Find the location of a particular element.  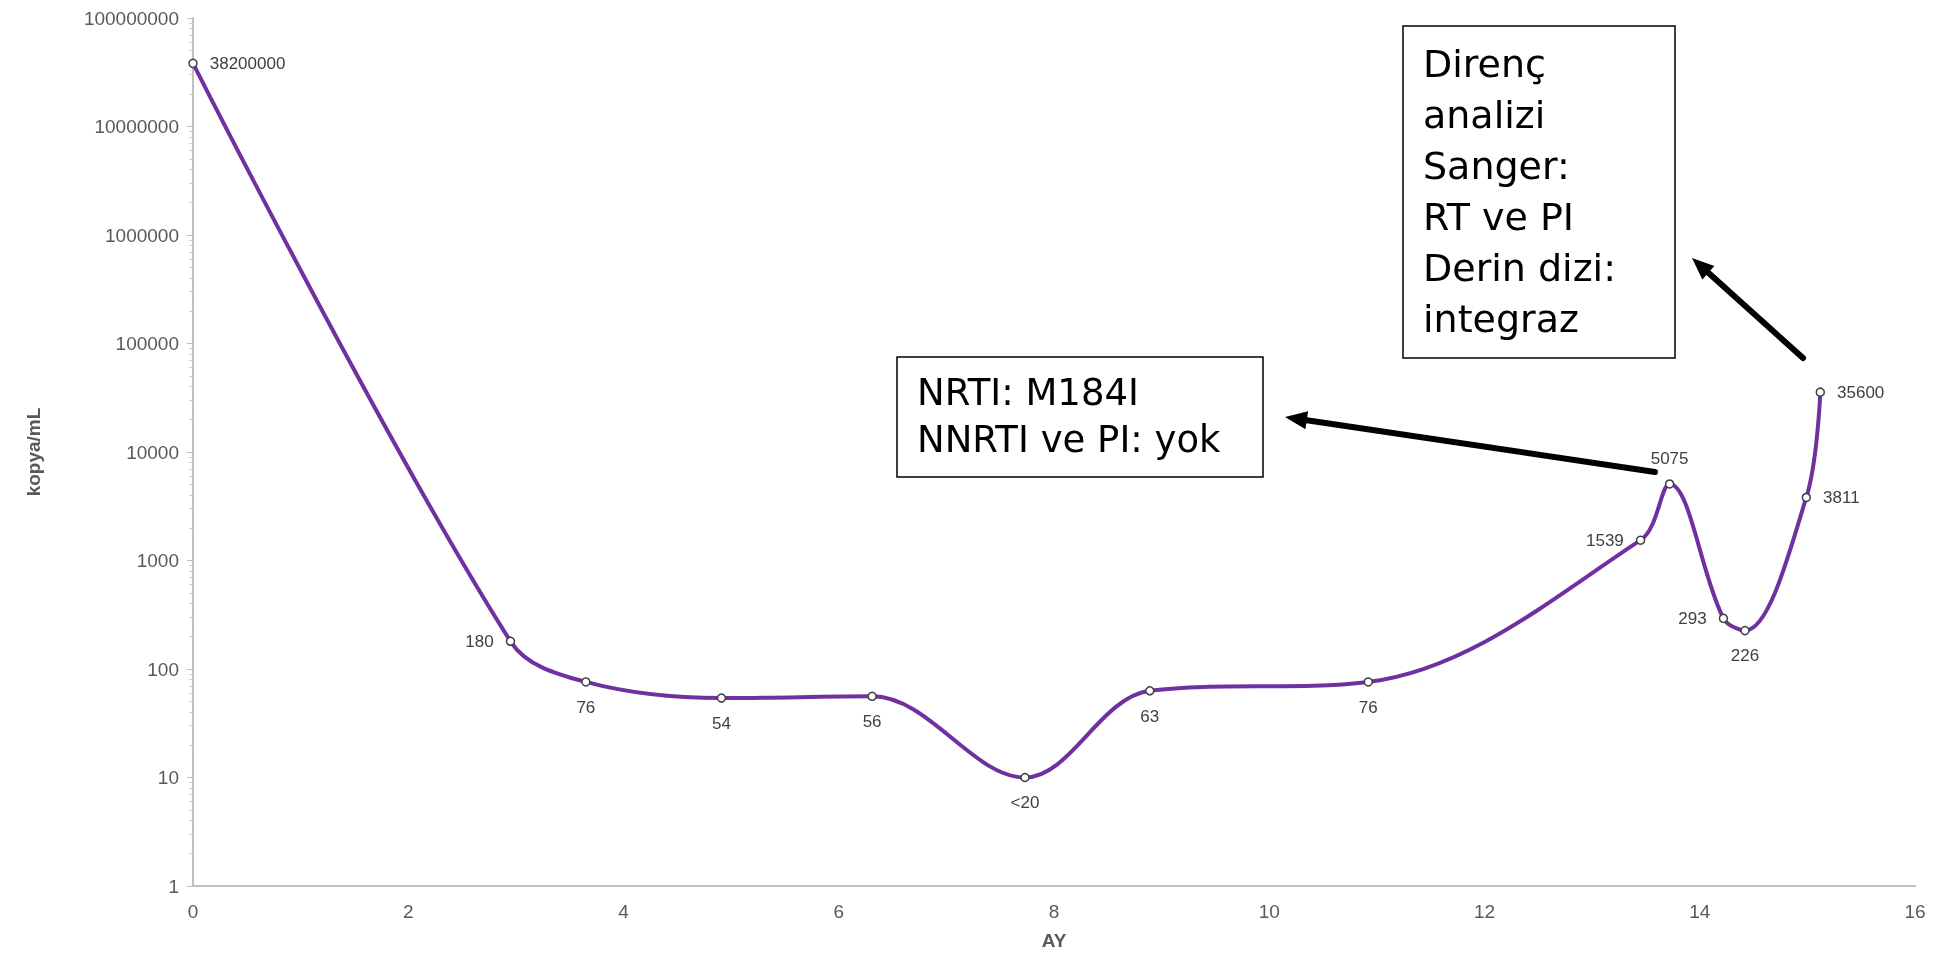

x-tick-label: 8 is located at coordinates (1054, 911).